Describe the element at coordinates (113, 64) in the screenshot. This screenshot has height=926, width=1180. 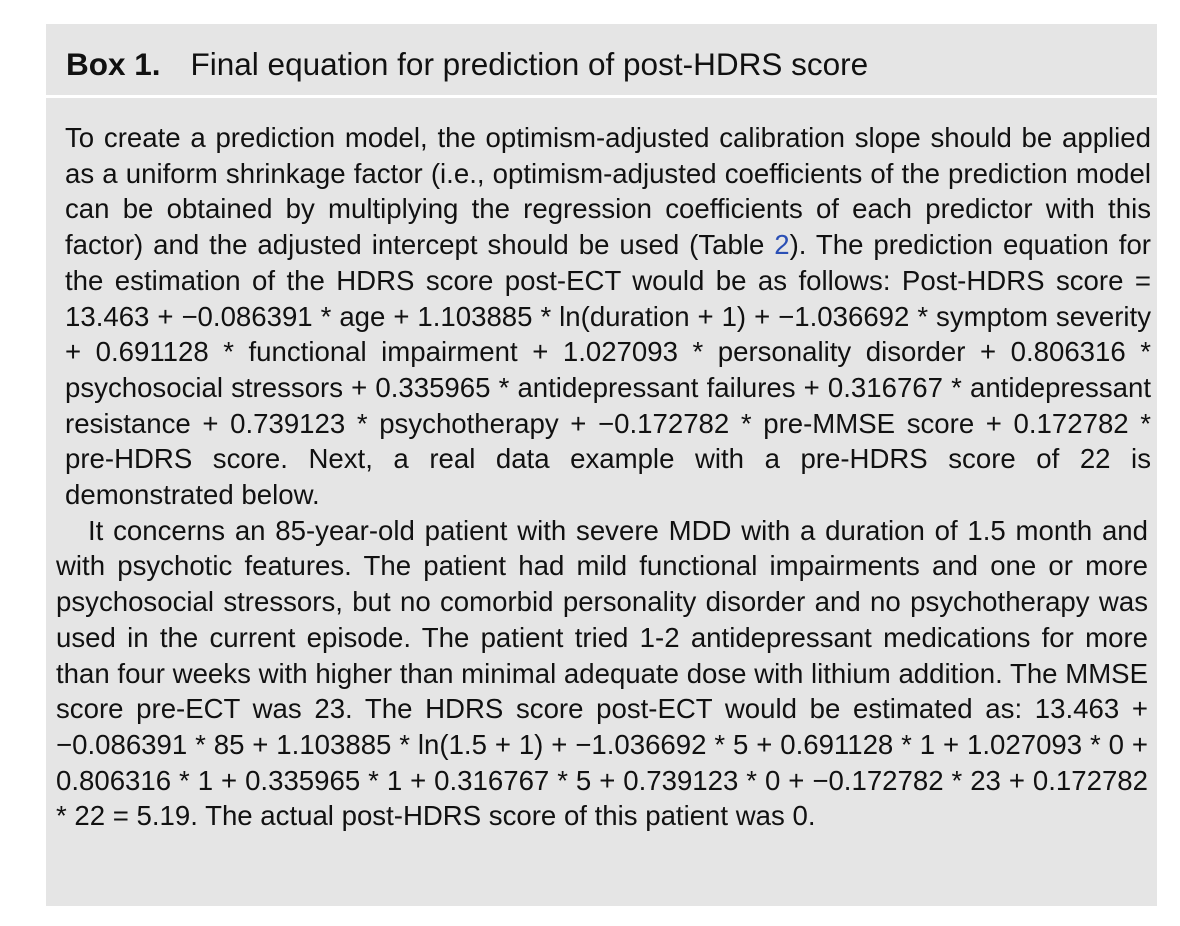
I see `box-label: Box 1.` at that location.